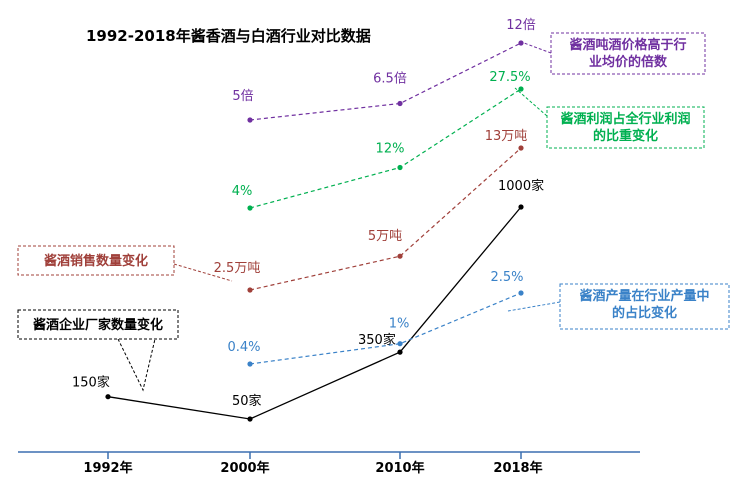 The width and height of the screenshot is (741, 487). What do you see at coordinates (517, 468) in the screenshot?
I see `x-tick-label: 2018年` at bounding box center [517, 468].